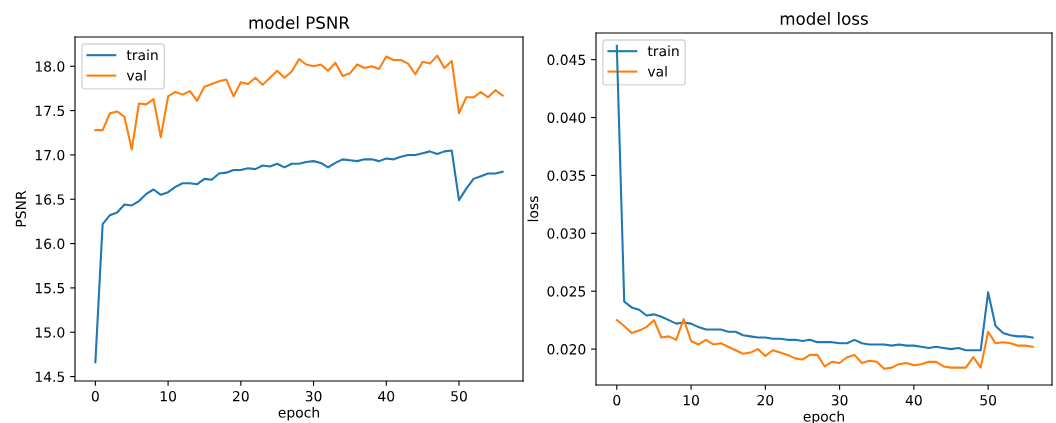 The height and width of the screenshot is (423, 1056). I want to click on y-axis-title: loss, so click(533, 209).